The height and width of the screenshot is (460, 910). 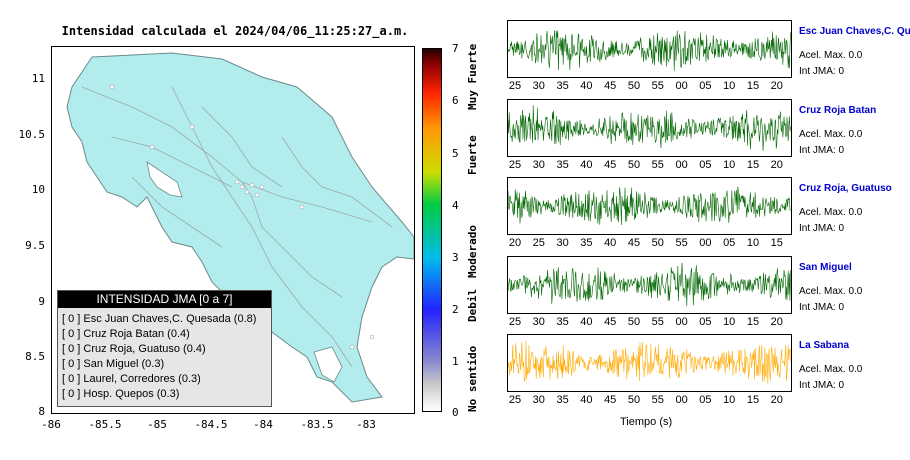 I want to click on station-name: La Sabana, so click(x=824, y=345).